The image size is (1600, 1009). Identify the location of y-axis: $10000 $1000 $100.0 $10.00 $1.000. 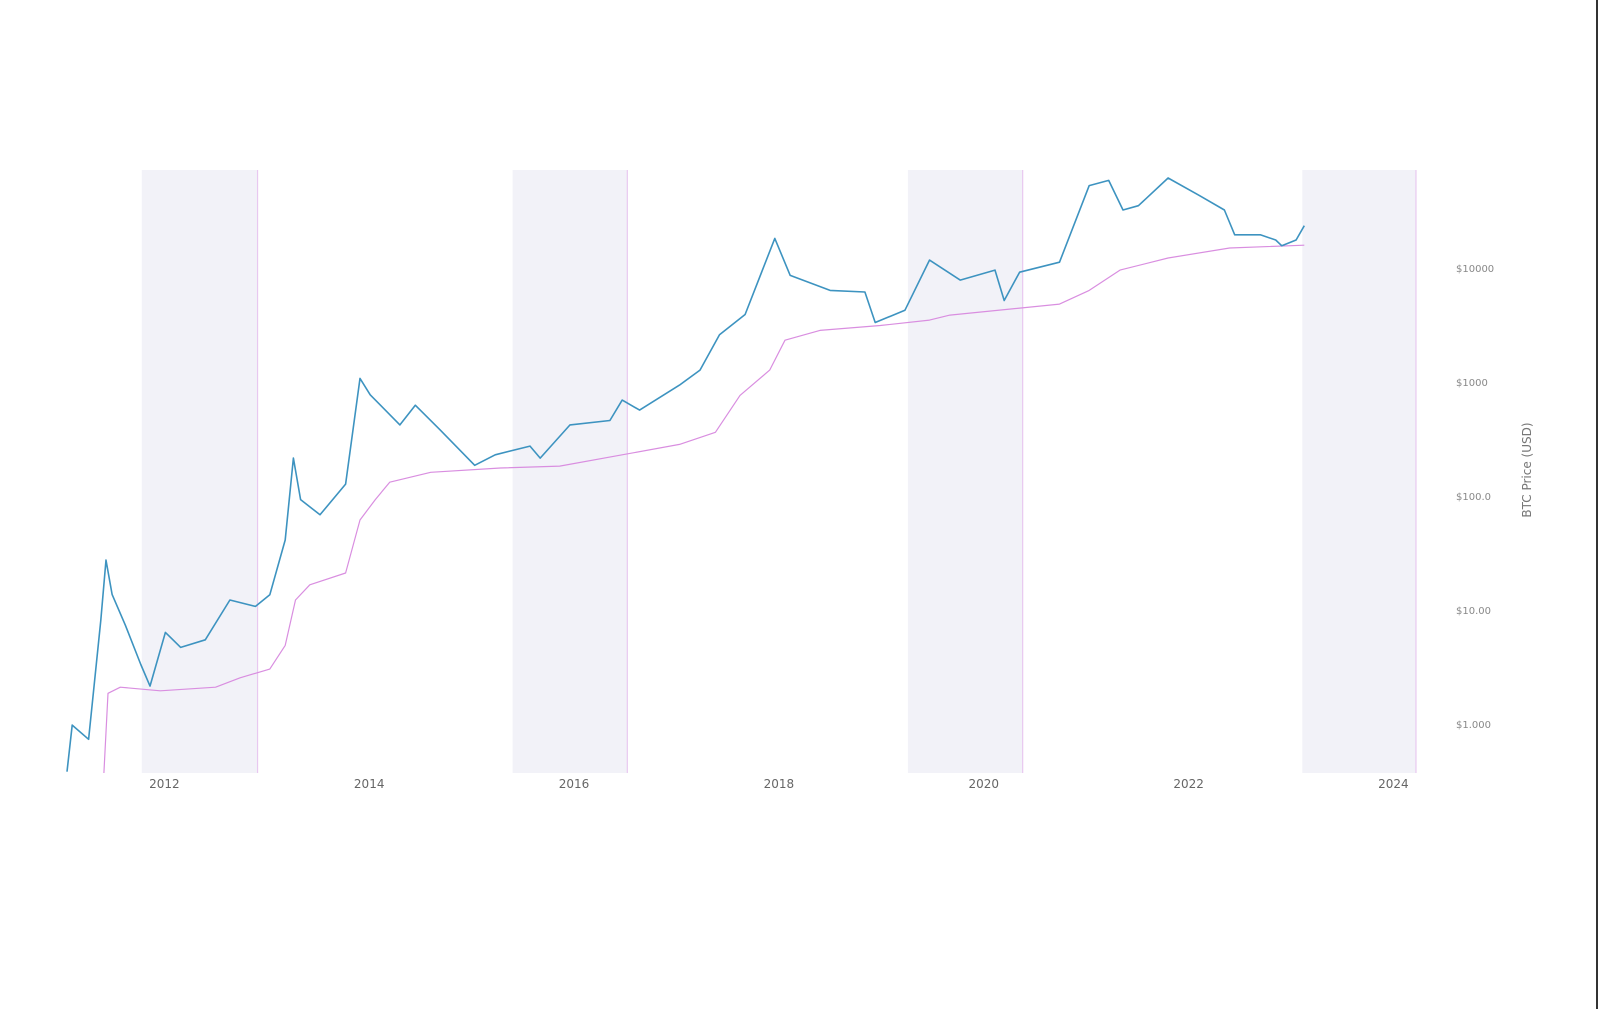
(1475, 497).